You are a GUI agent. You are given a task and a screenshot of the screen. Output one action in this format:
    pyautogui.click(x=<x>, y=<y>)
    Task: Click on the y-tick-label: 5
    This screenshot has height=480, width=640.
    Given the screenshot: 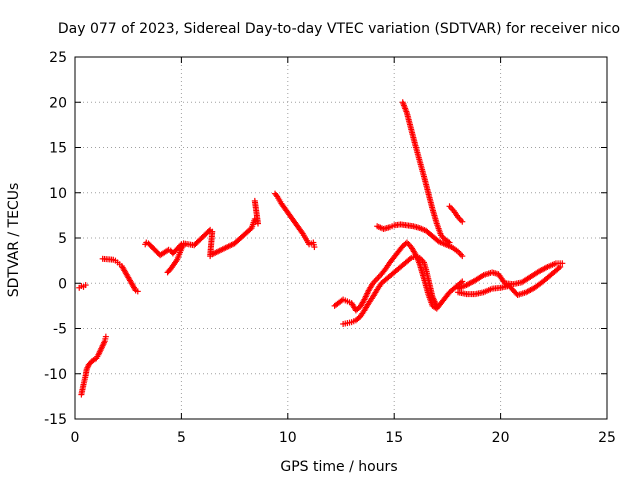 What is the action you would take?
    pyautogui.click(x=62, y=239)
    